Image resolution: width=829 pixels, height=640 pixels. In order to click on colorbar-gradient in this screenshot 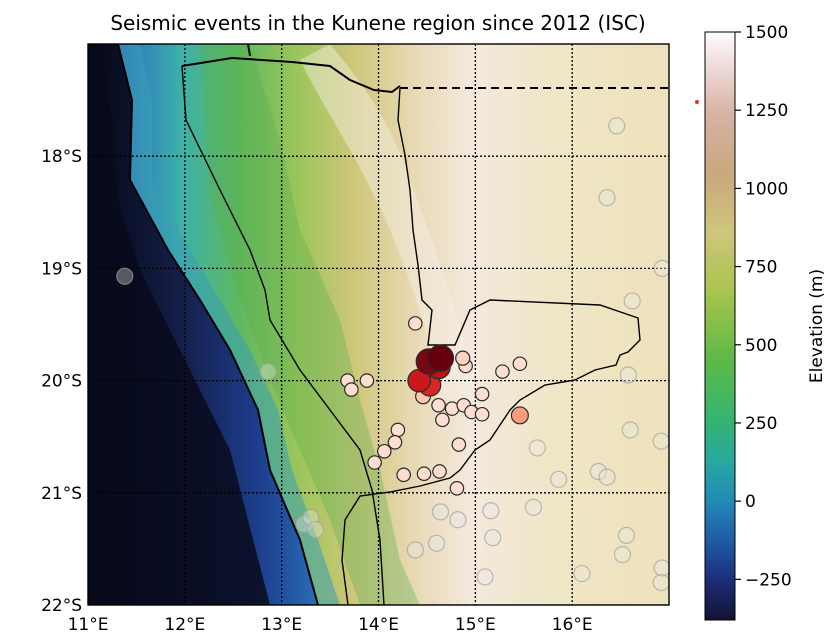, I will do `click(720, 326)`.